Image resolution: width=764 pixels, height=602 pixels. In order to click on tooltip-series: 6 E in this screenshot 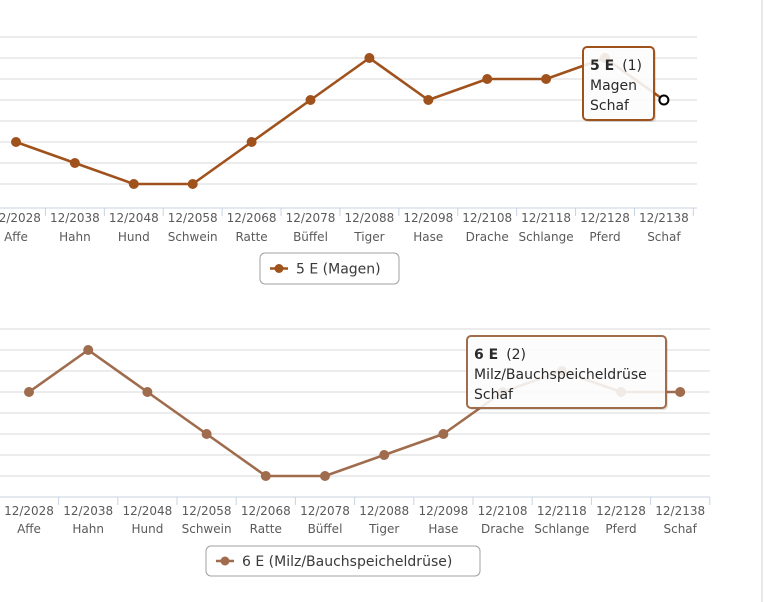, I will do `click(486, 355)`.